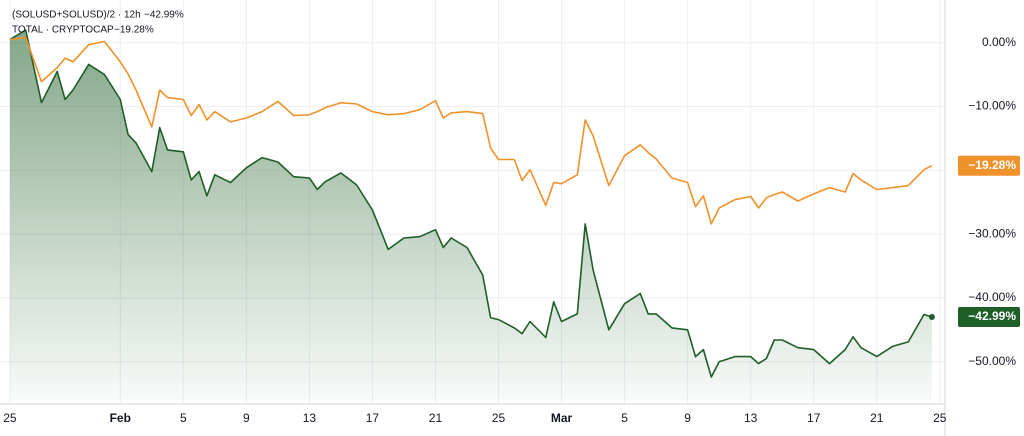 Image resolution: width=1024 pixels, height=436 pixels. I want to click on legend-label: TOTAL · CRYPTOCAP, so click(63, 30).